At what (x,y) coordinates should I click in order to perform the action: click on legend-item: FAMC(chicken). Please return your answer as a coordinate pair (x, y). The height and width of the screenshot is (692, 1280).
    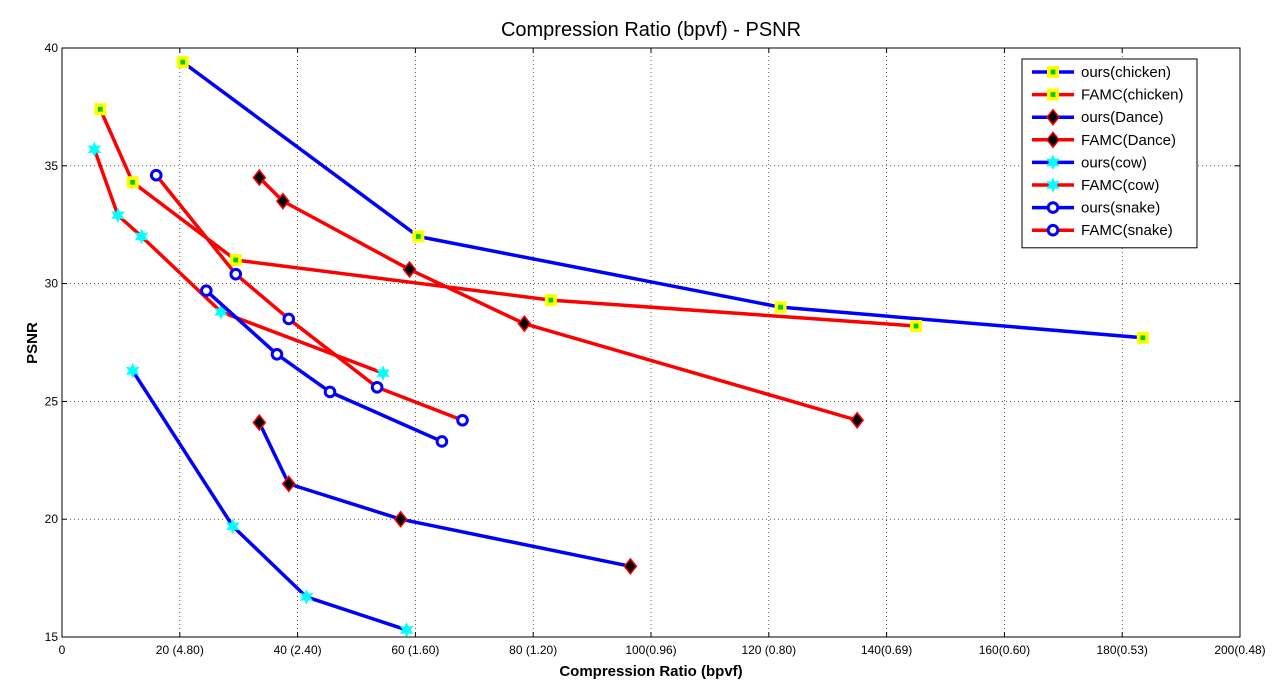
    Looking at the image, I should click on (1108, 95).